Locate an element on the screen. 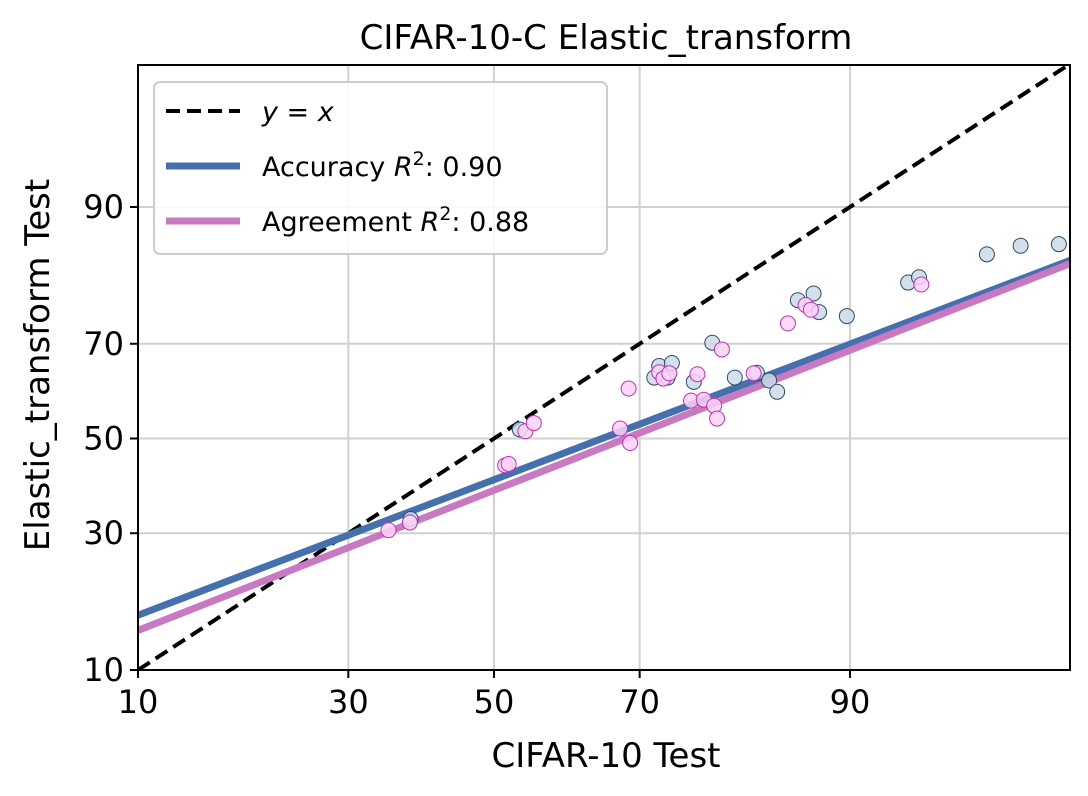  y-axis: 10 30 50 70 90 is located at coordinates (110, 438).